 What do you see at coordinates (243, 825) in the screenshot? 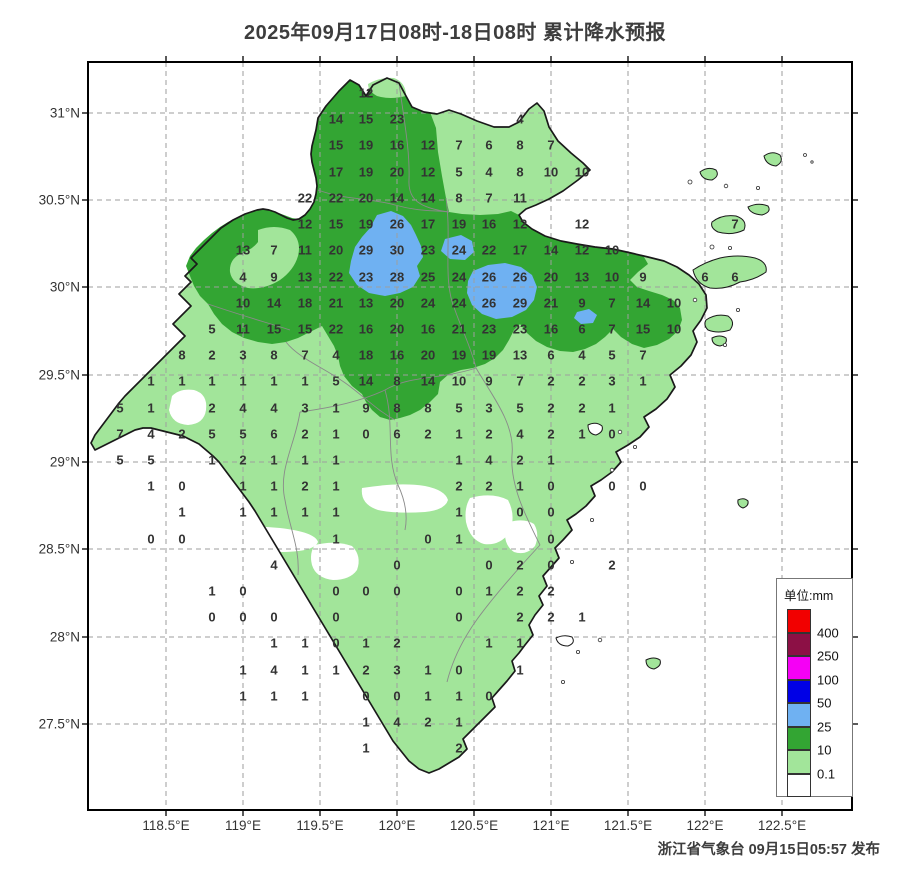
I see `lon-label: 119°E` at bounding box center [243, 825].